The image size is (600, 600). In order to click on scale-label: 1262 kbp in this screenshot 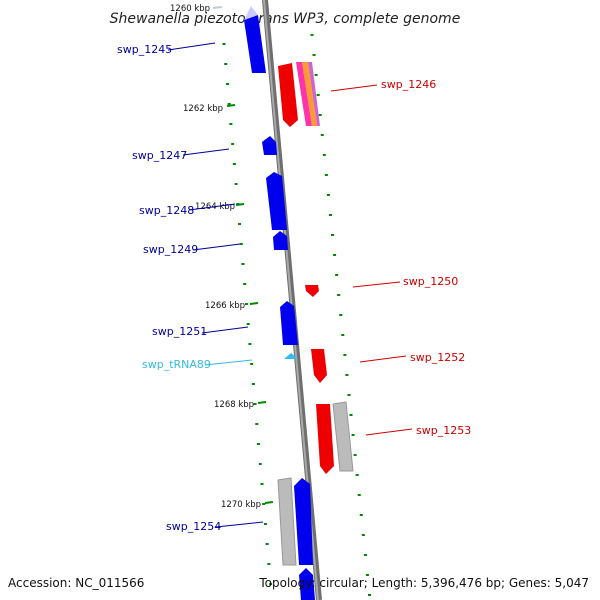, I will do `click(203, 109)`.